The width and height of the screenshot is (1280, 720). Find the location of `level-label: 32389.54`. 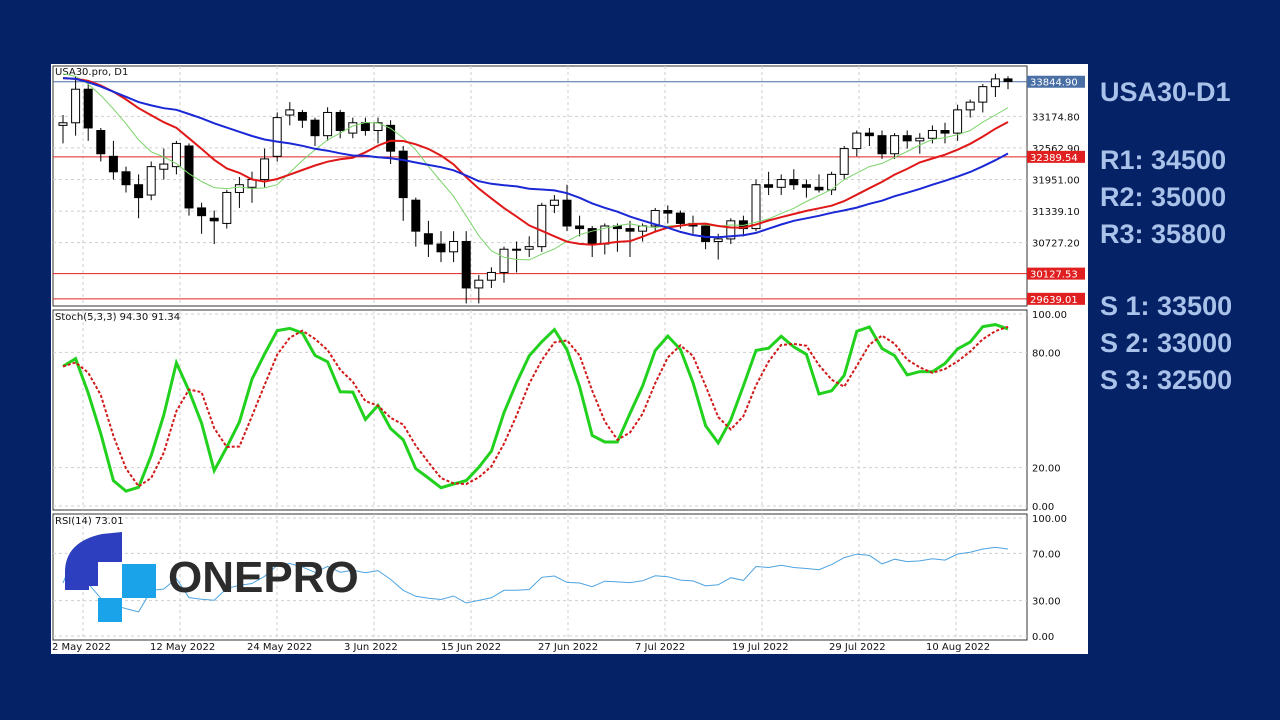

level-label: 32389.54 is located at coordinates (1054, 158).